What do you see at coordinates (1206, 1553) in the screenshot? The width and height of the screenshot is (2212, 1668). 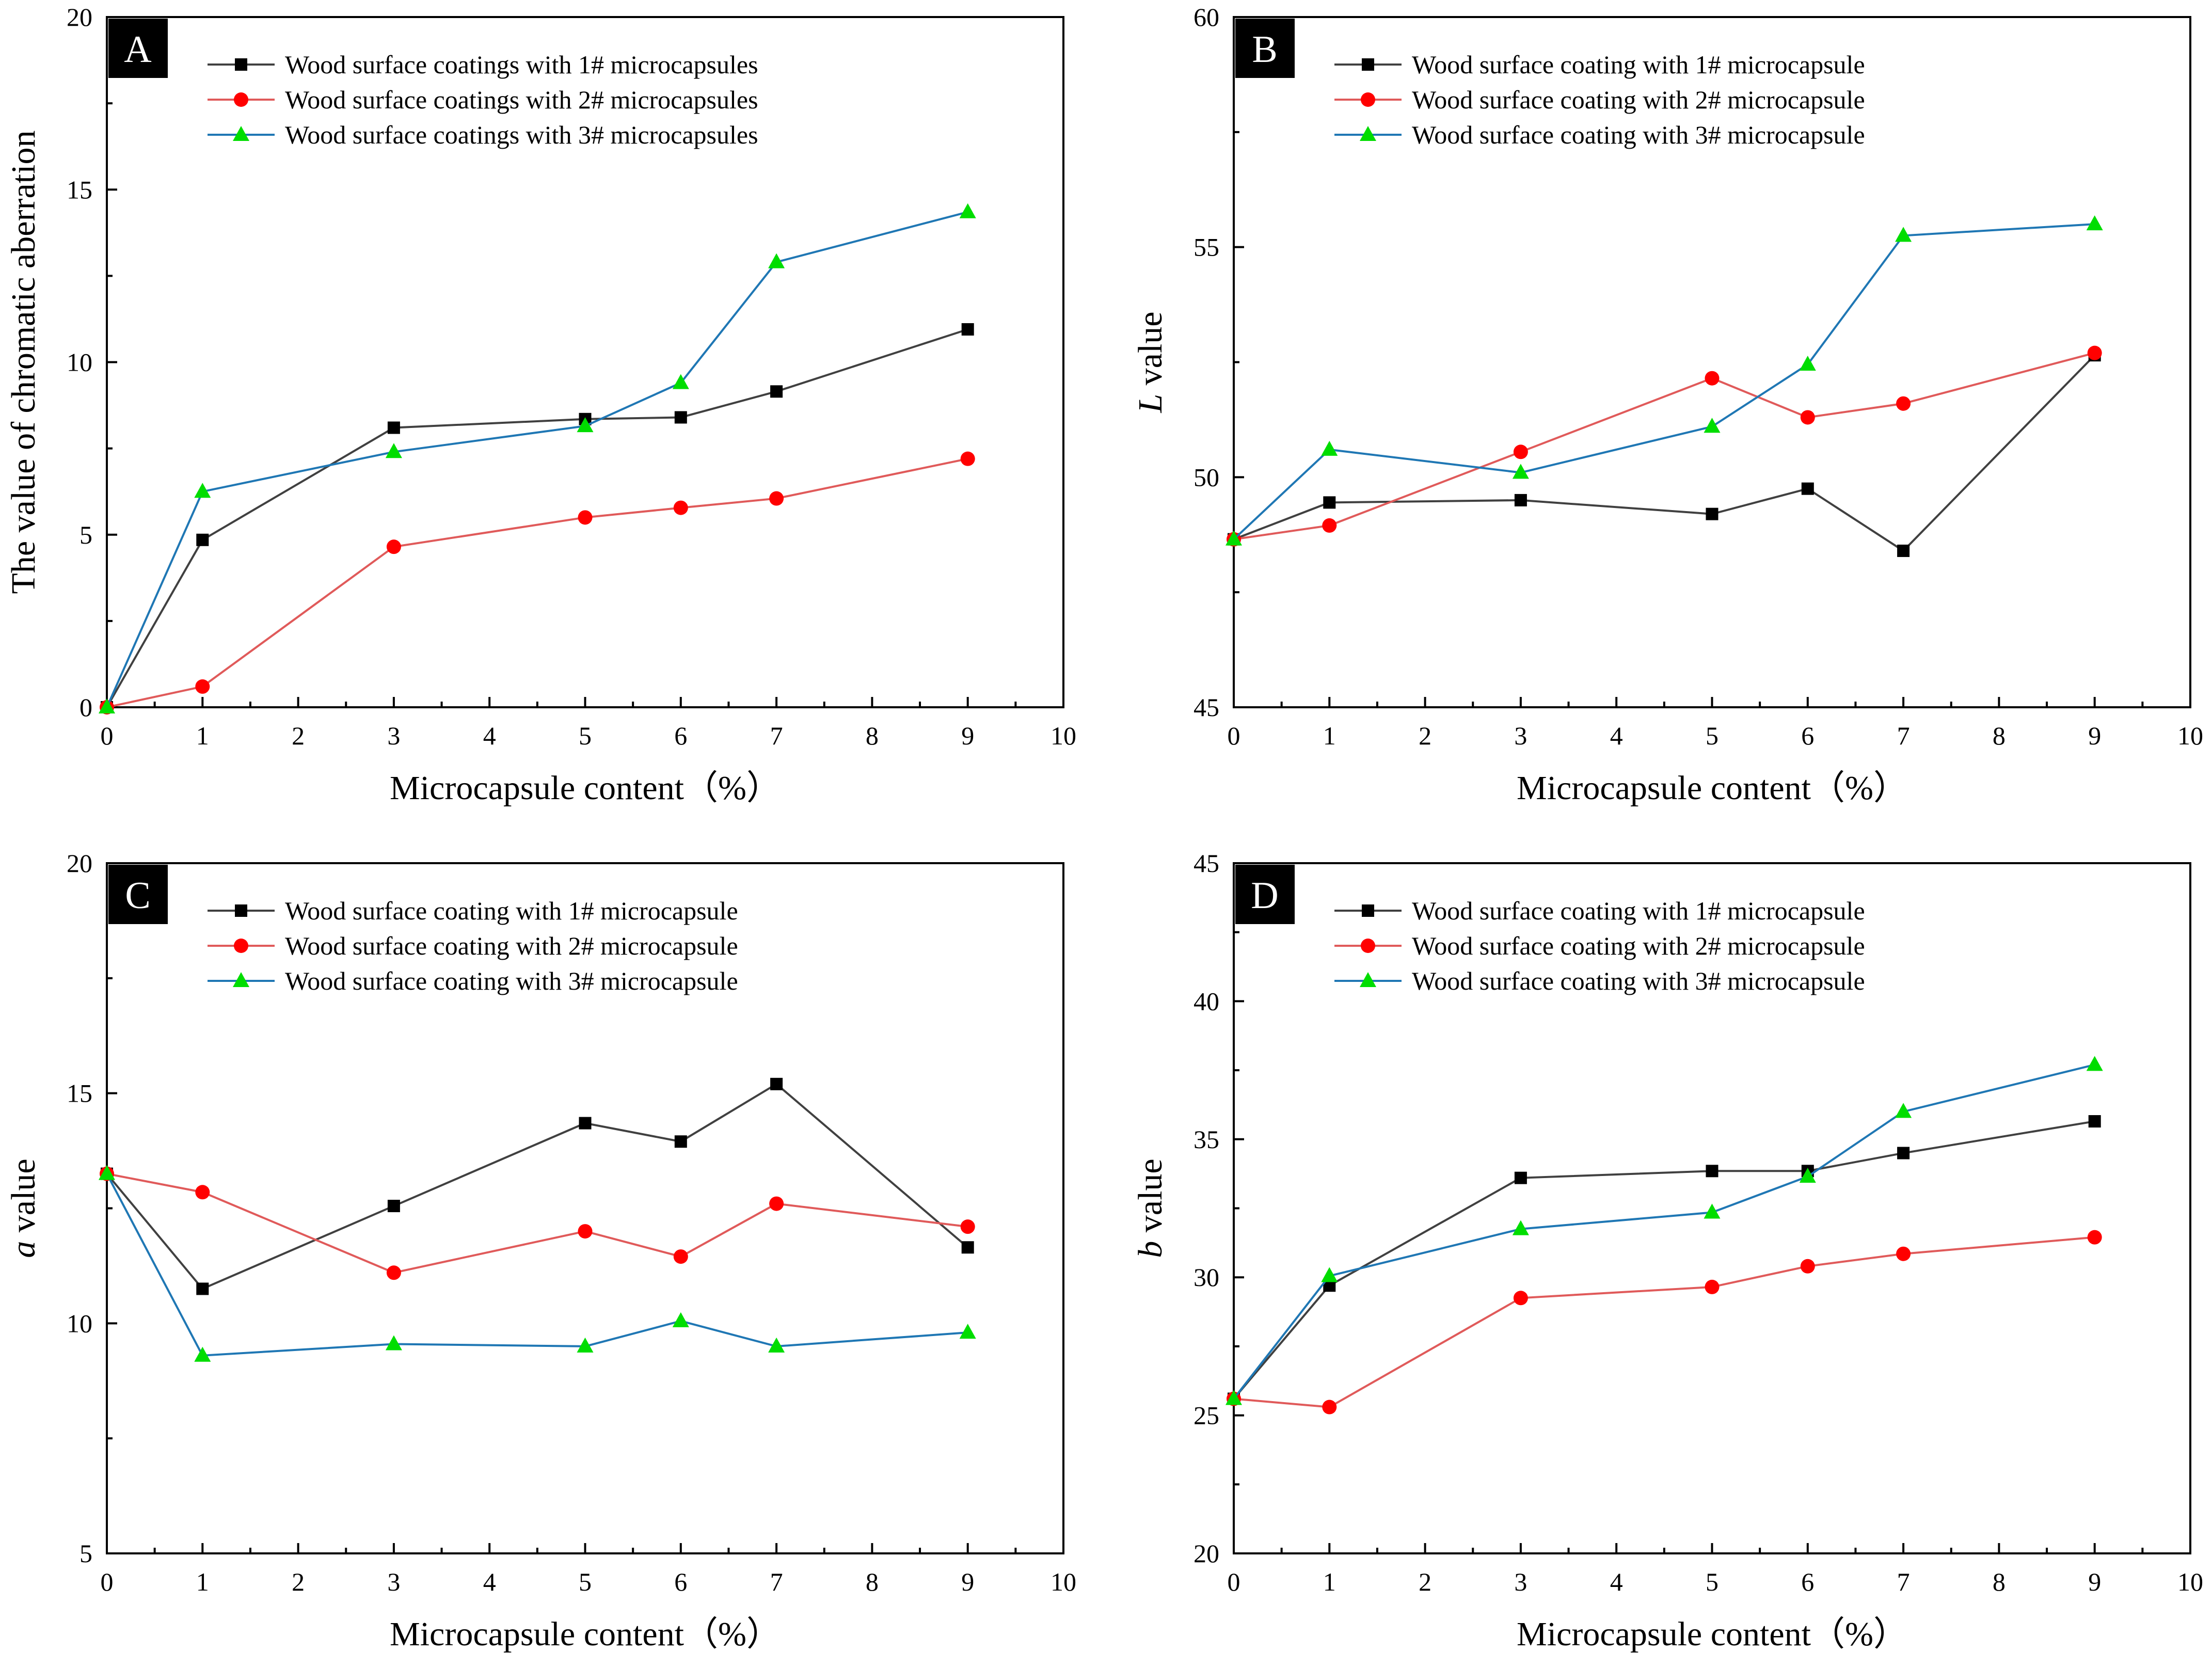 I see `y-tick-label: 20` at bounding box center [1206, 1553].